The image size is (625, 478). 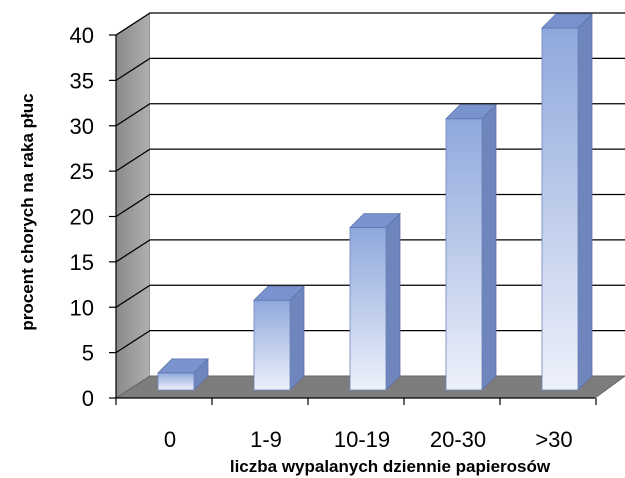 I want to click on x-tick-label: 20-30, so click(x=458, y=439).